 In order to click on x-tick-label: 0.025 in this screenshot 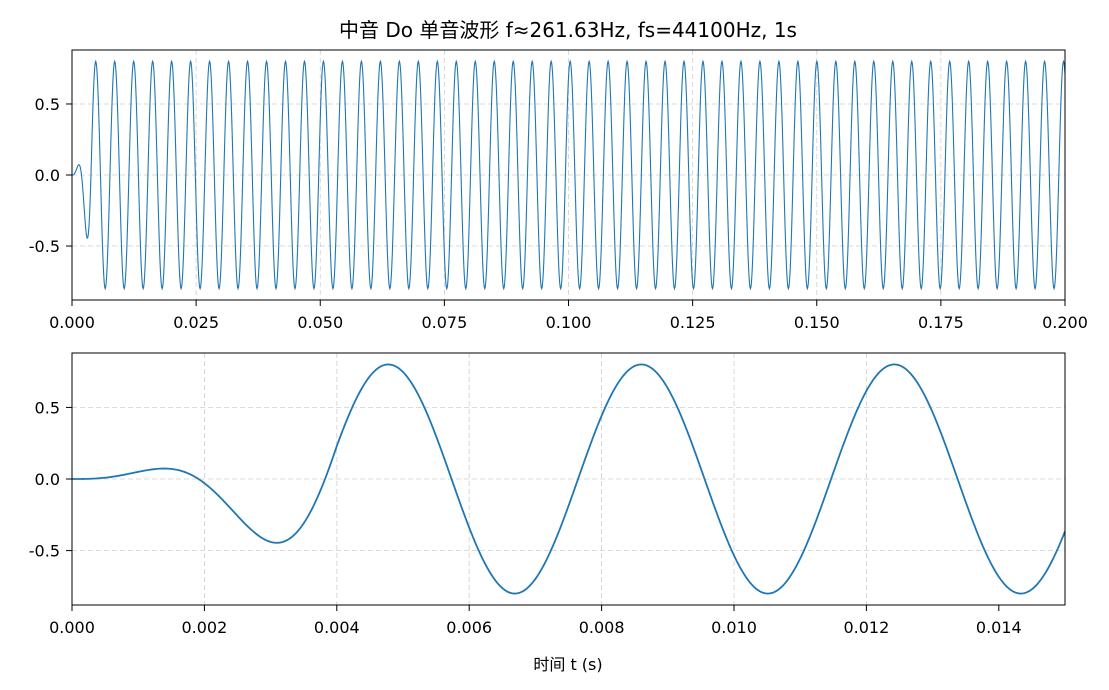, I will do `click(196, 322)`.